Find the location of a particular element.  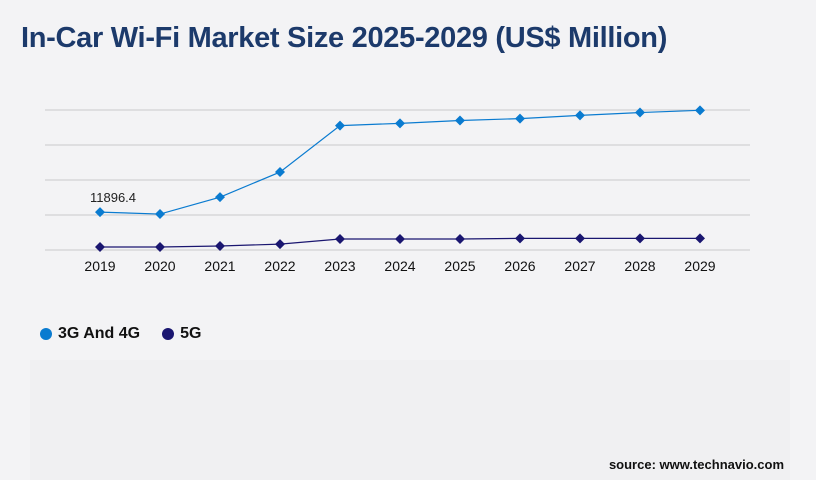

legend-label: 5G is located at coordinates (191, 333).